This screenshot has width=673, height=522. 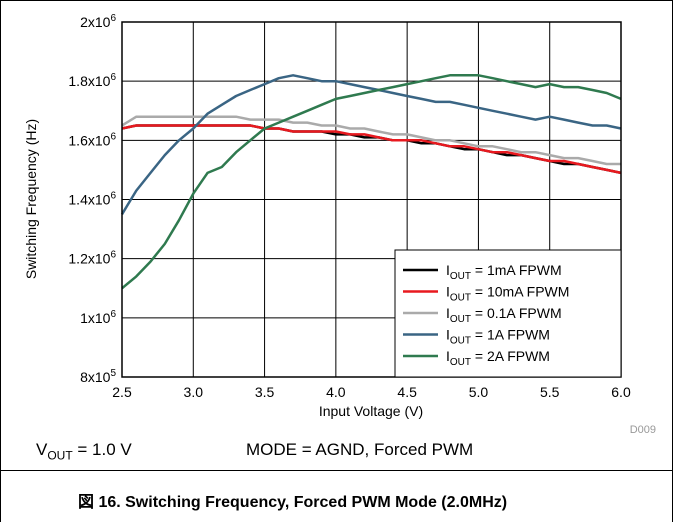 I want to click on legend-symbol-0: I, so click(x=448, y=270).